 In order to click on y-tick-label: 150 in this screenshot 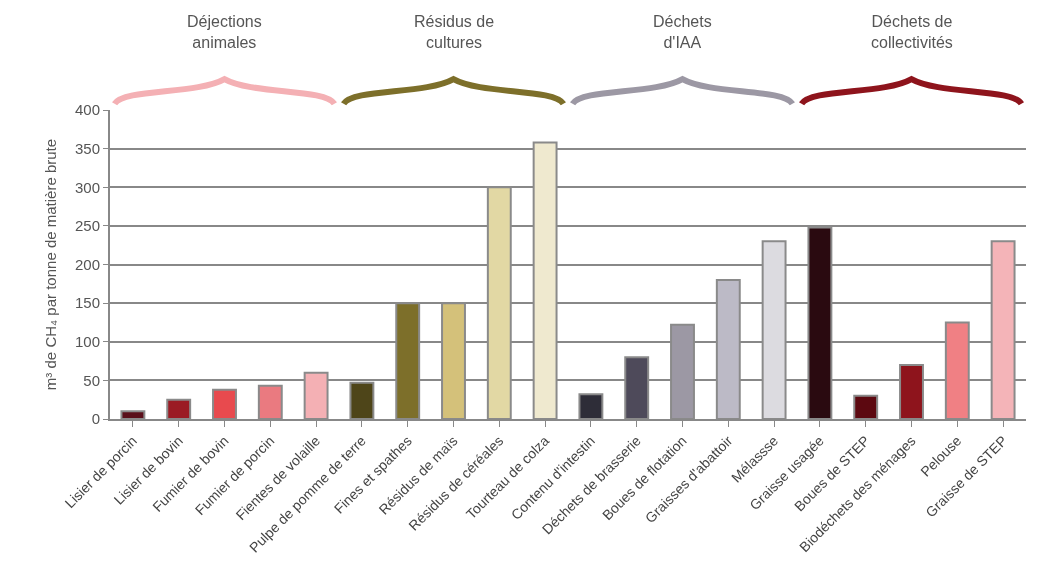, I will do `click(87, 303)`.